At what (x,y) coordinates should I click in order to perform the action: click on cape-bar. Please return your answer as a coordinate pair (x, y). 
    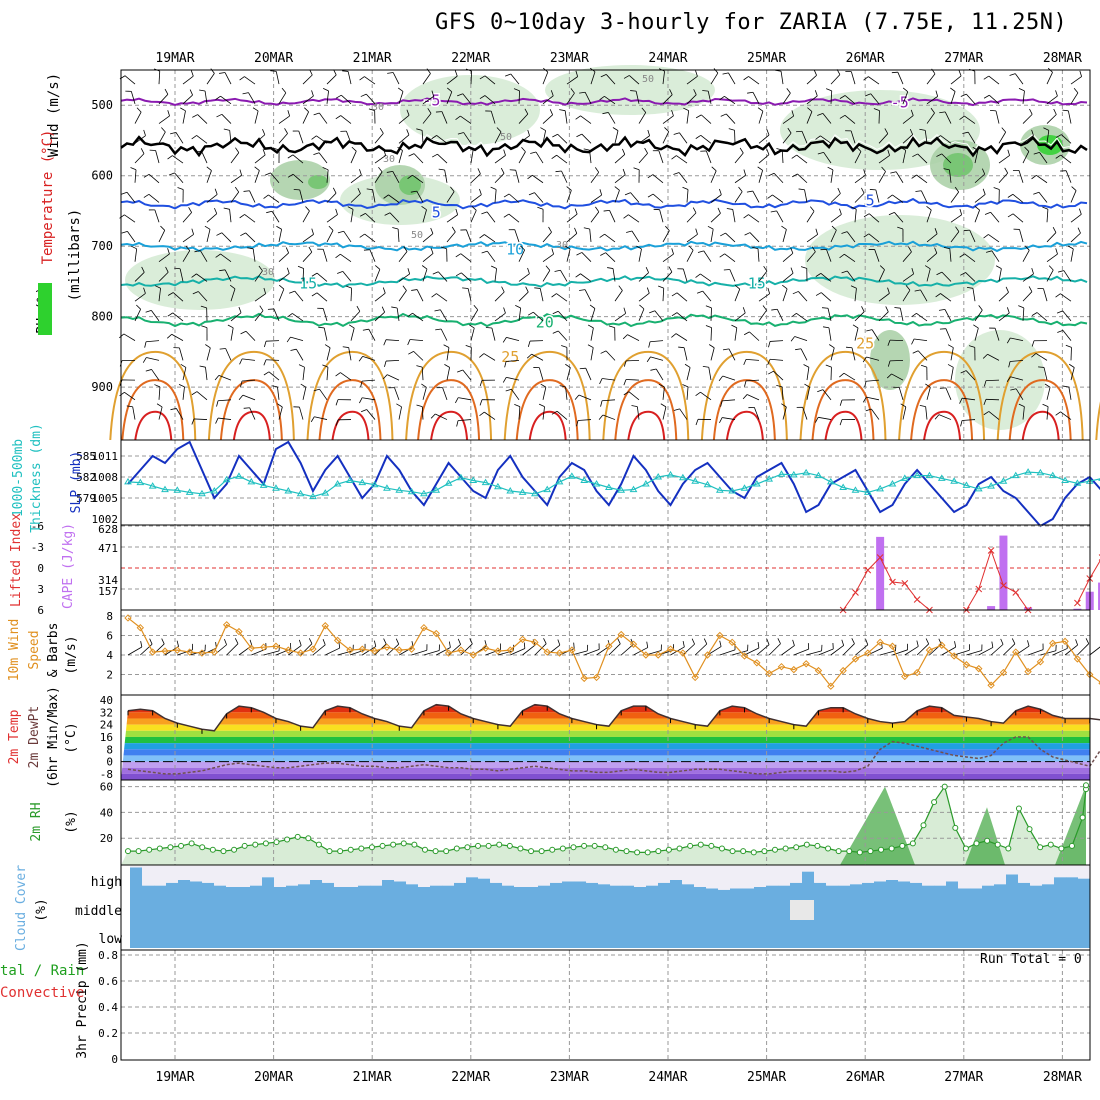
    Looking at the image, I should click on (1099, 596).